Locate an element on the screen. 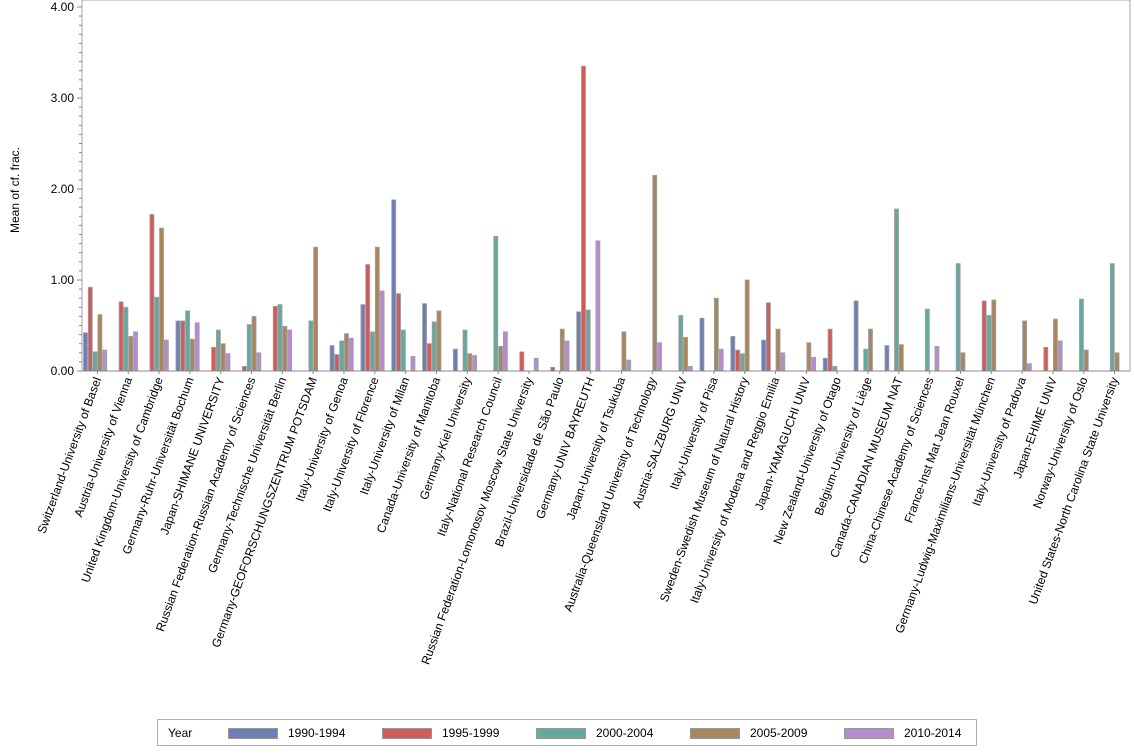 The height and width of the screenshot is (756, 1134). legend-label: 2010-2014 is located at coordinates (933, 733).